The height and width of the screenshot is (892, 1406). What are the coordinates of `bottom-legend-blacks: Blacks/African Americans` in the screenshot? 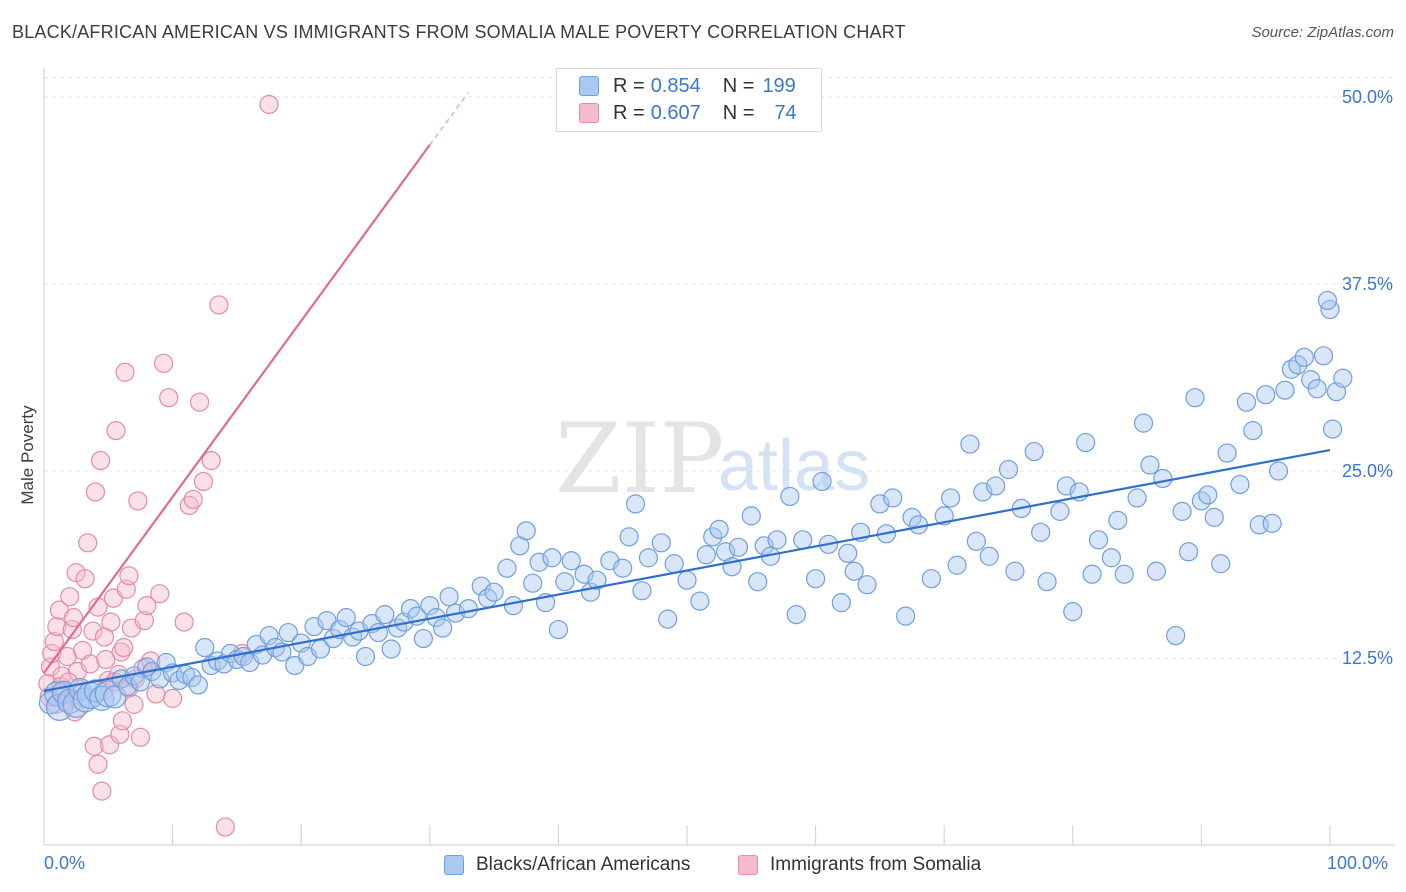 It's located at (567, 865).